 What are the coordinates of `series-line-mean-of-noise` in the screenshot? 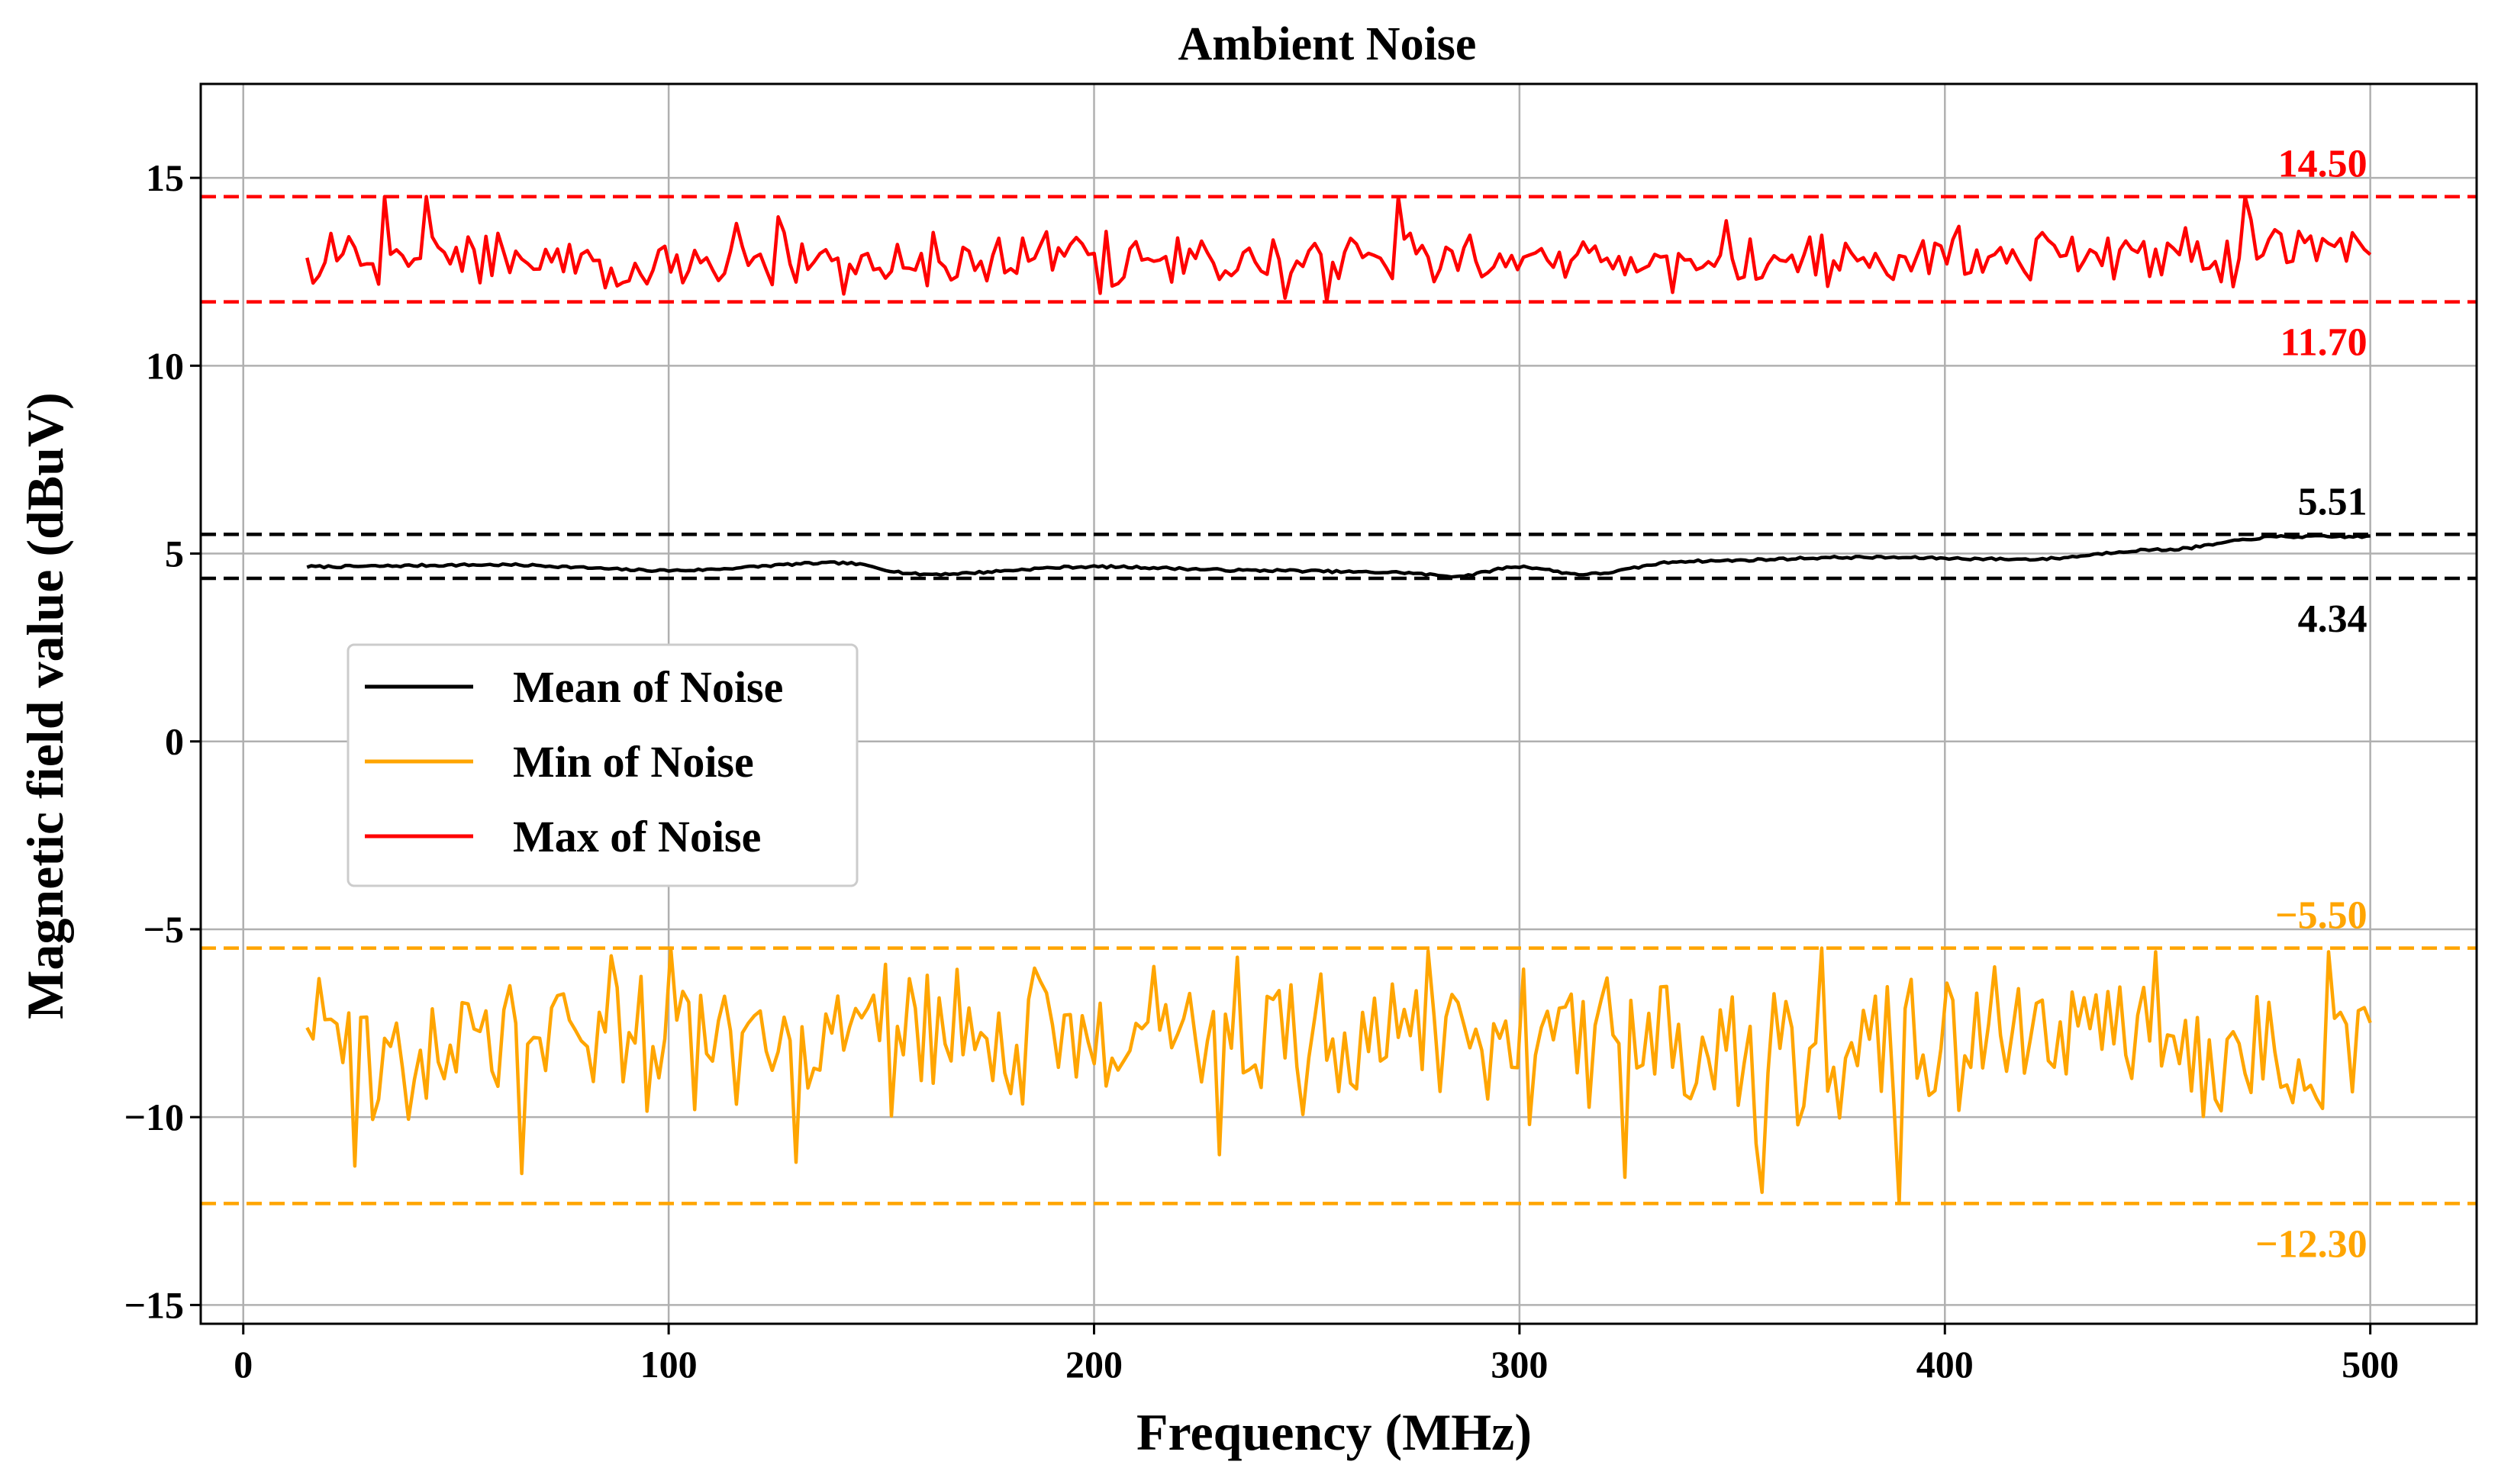 It's located at (1338, 556).